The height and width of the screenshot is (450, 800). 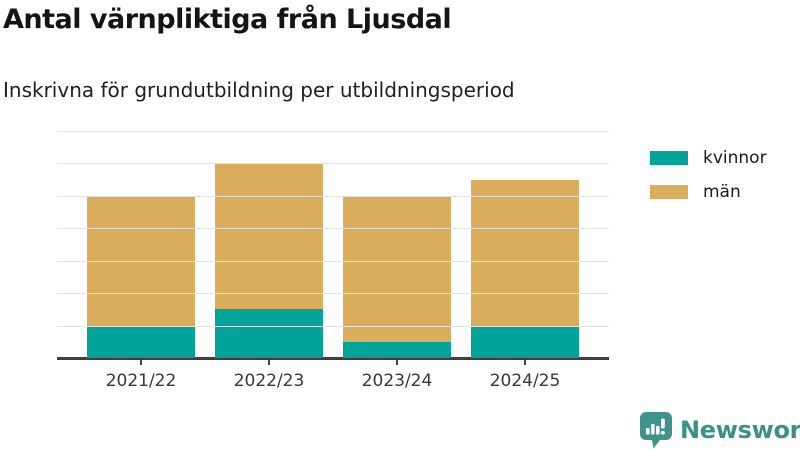 What do you see at coordinates (735, 158) in the screenshot?
I see `legend-label-kvinnor: kvinnor` at bounding box center [735, 158].